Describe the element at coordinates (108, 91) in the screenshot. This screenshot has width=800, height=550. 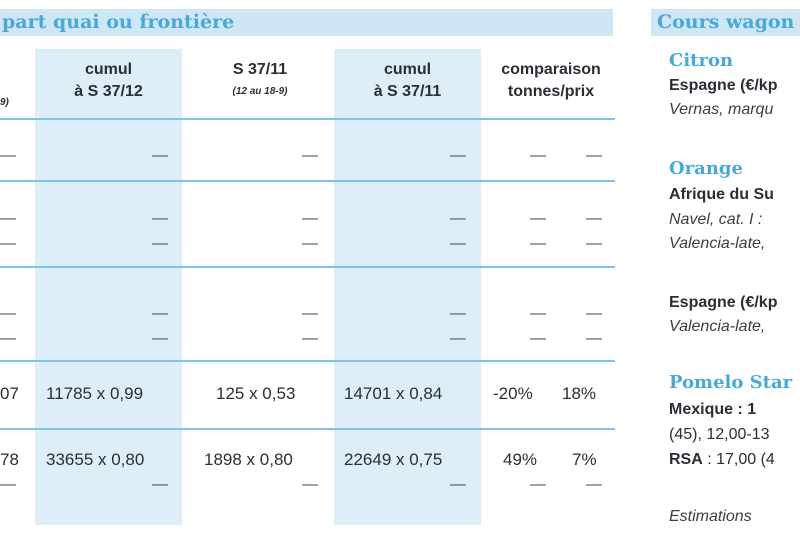
I see `col1-header-line2: à S 37/12` at that location.